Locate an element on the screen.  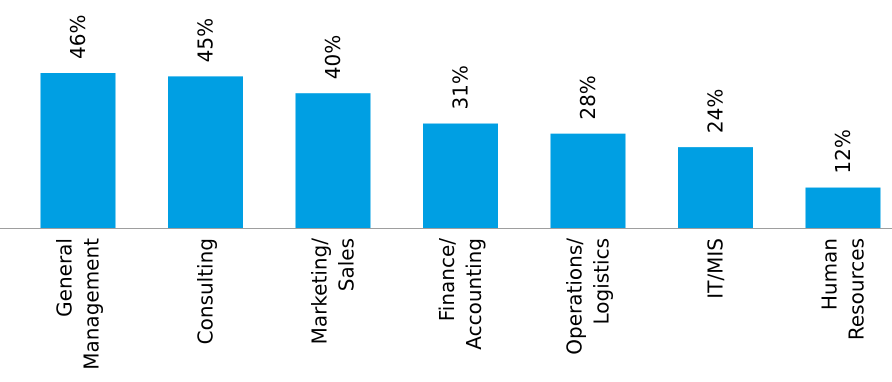
category-label-3: Finance/Accounting is located at coordinates (460, 294).